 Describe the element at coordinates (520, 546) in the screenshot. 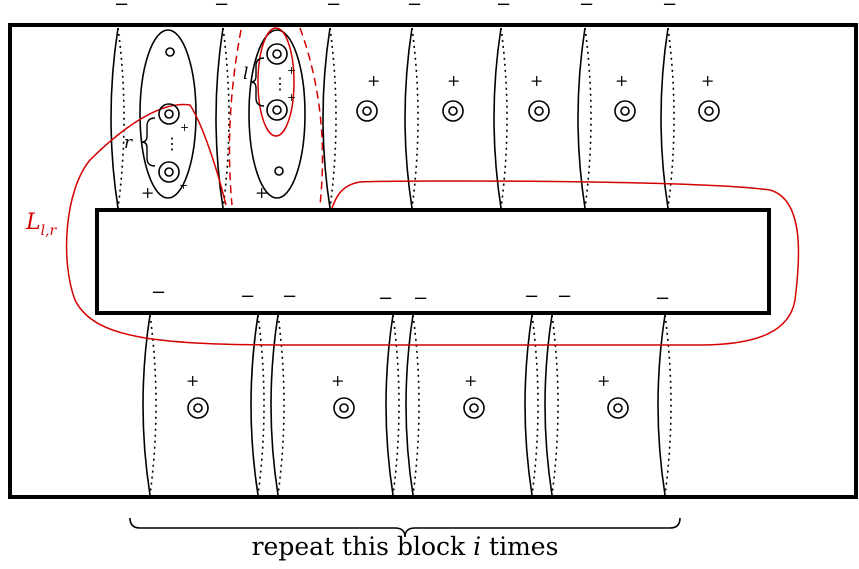

I see `caption-suffix: times` at that location.